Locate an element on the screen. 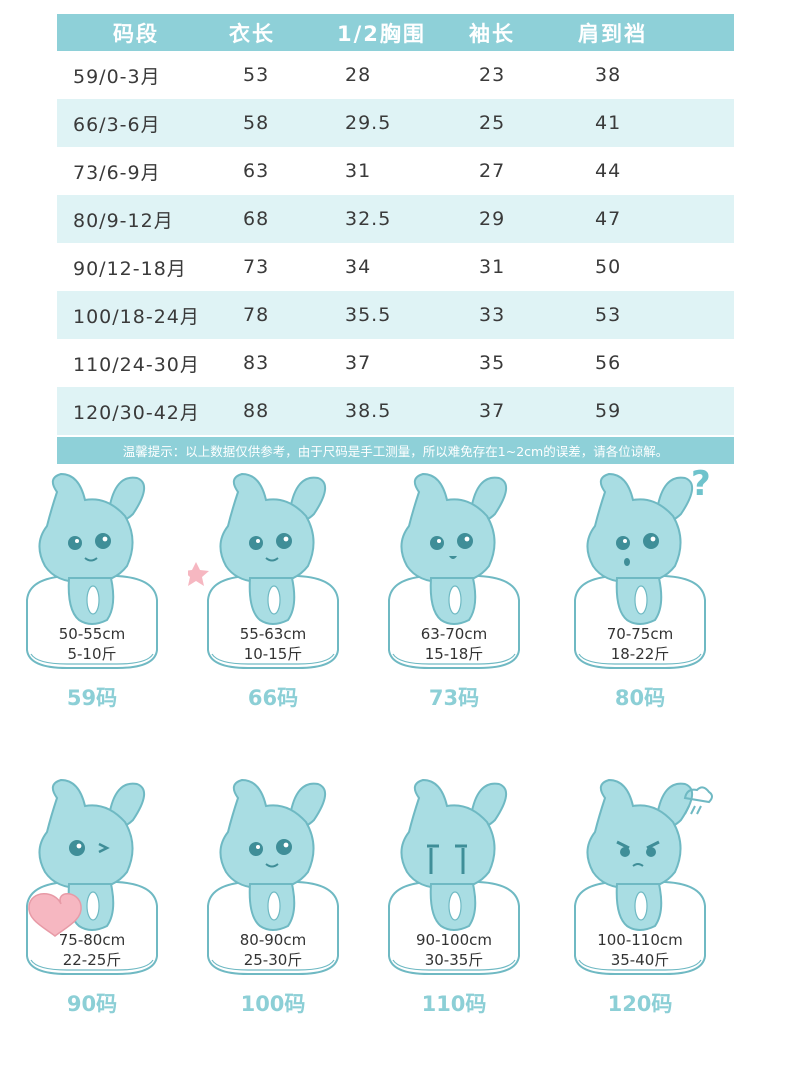 This screenshot has width=790, height=1066. shoulder-crotch-cell: 50 is located at coordinates (608, 267).